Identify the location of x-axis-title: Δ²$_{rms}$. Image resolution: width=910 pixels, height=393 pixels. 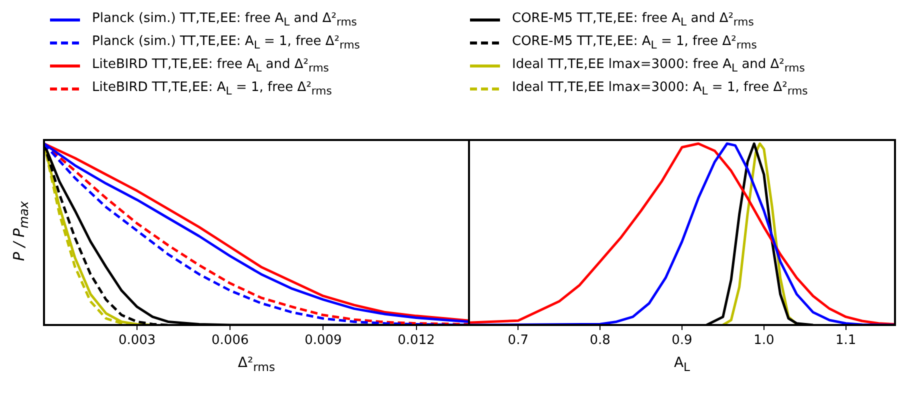
(256, 364).